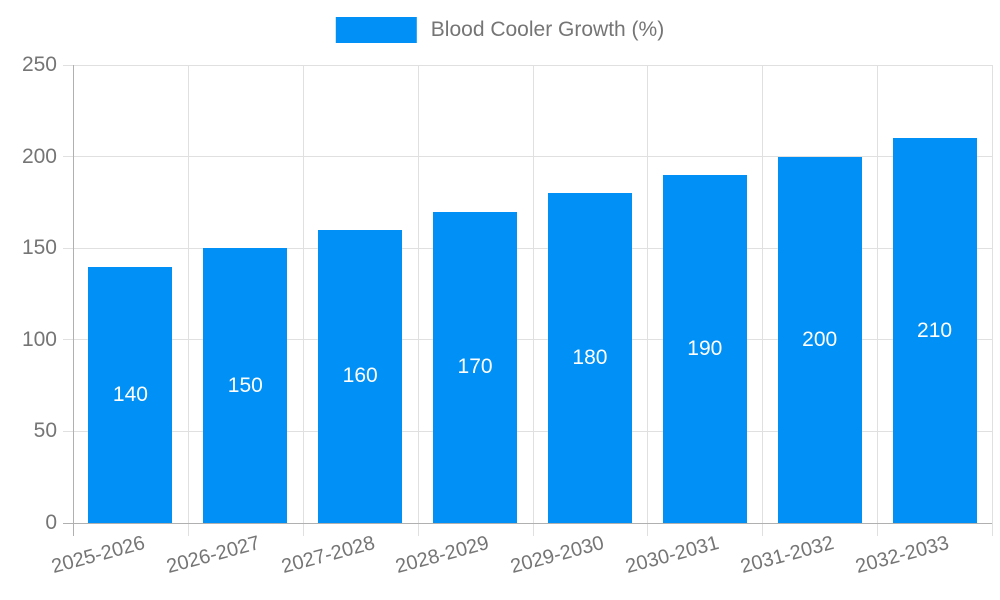 This screenshot has height=600, width=1000. What do you see at coordinates (39, 64) in the screenshot?
I see `y-tick-label: 250` at bounding box center [39, 64].